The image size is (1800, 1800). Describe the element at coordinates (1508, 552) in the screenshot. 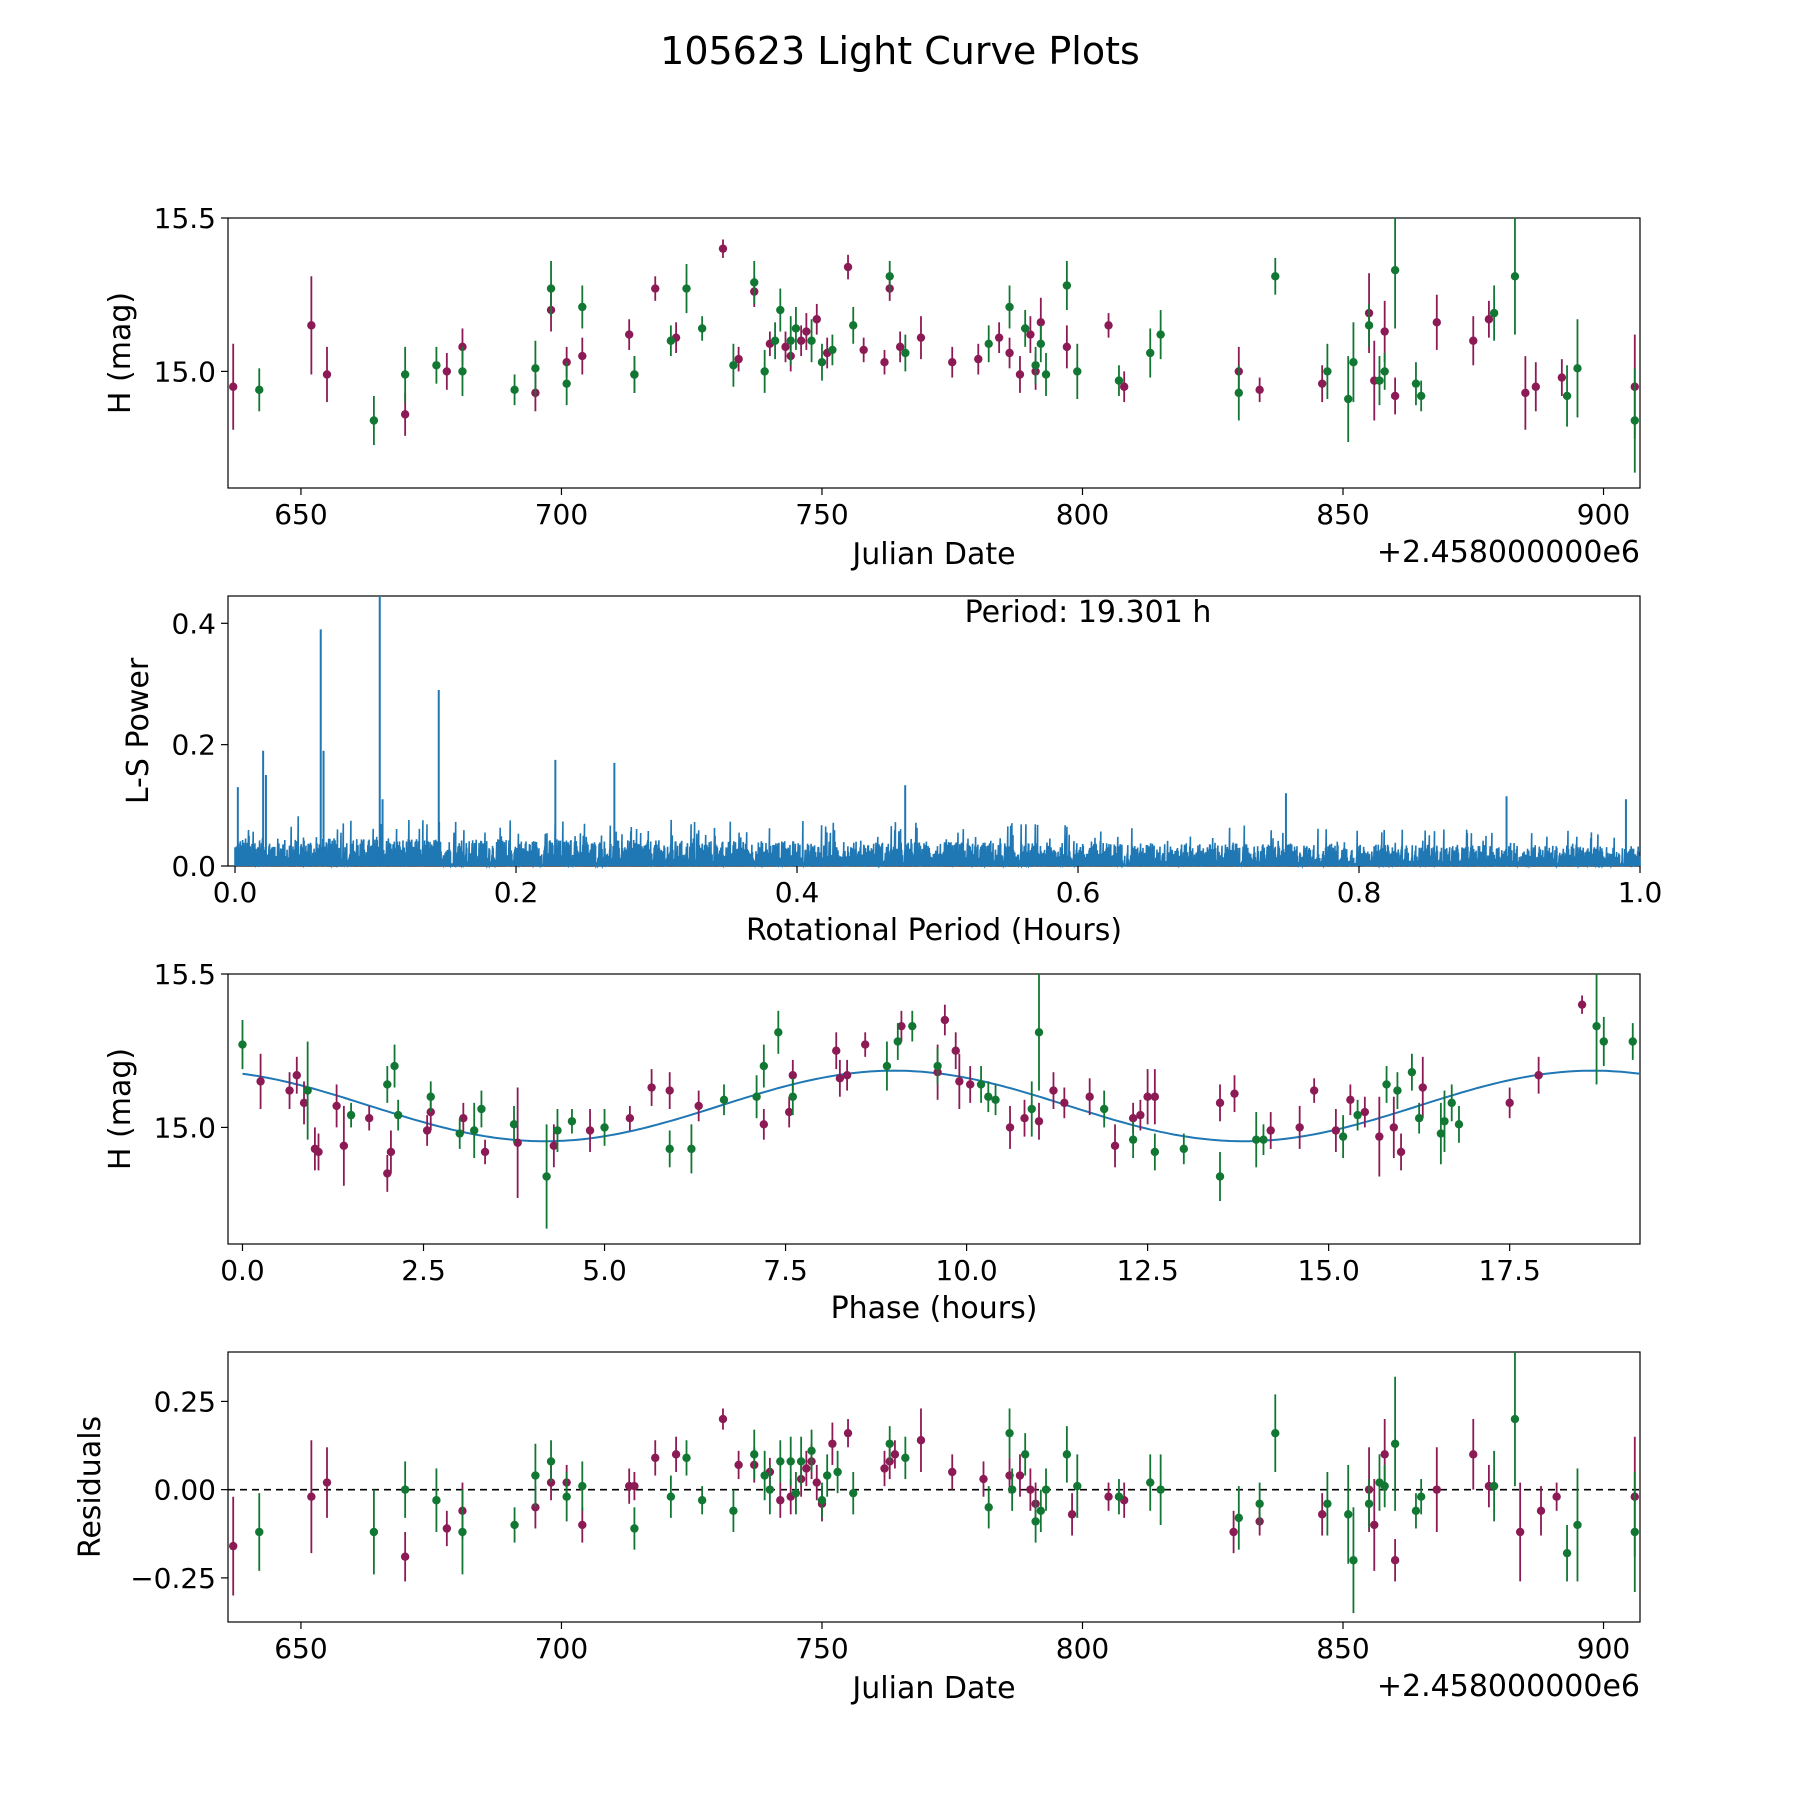

I see `lightcurve-offset-label: +2.458000000e6` at that location.